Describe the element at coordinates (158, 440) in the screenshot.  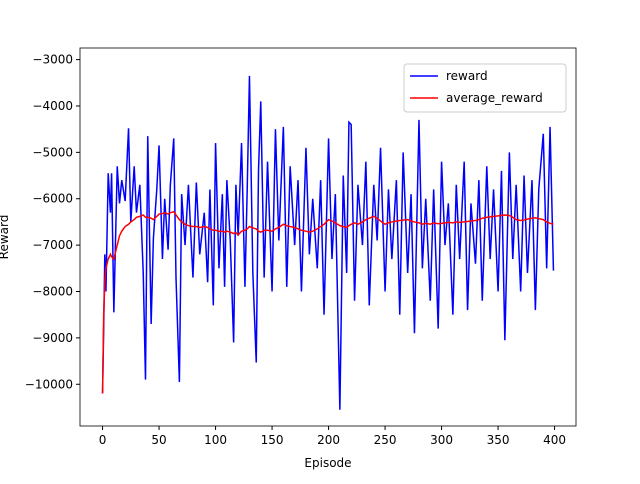
I see `x-tick-label: 50` at that location.